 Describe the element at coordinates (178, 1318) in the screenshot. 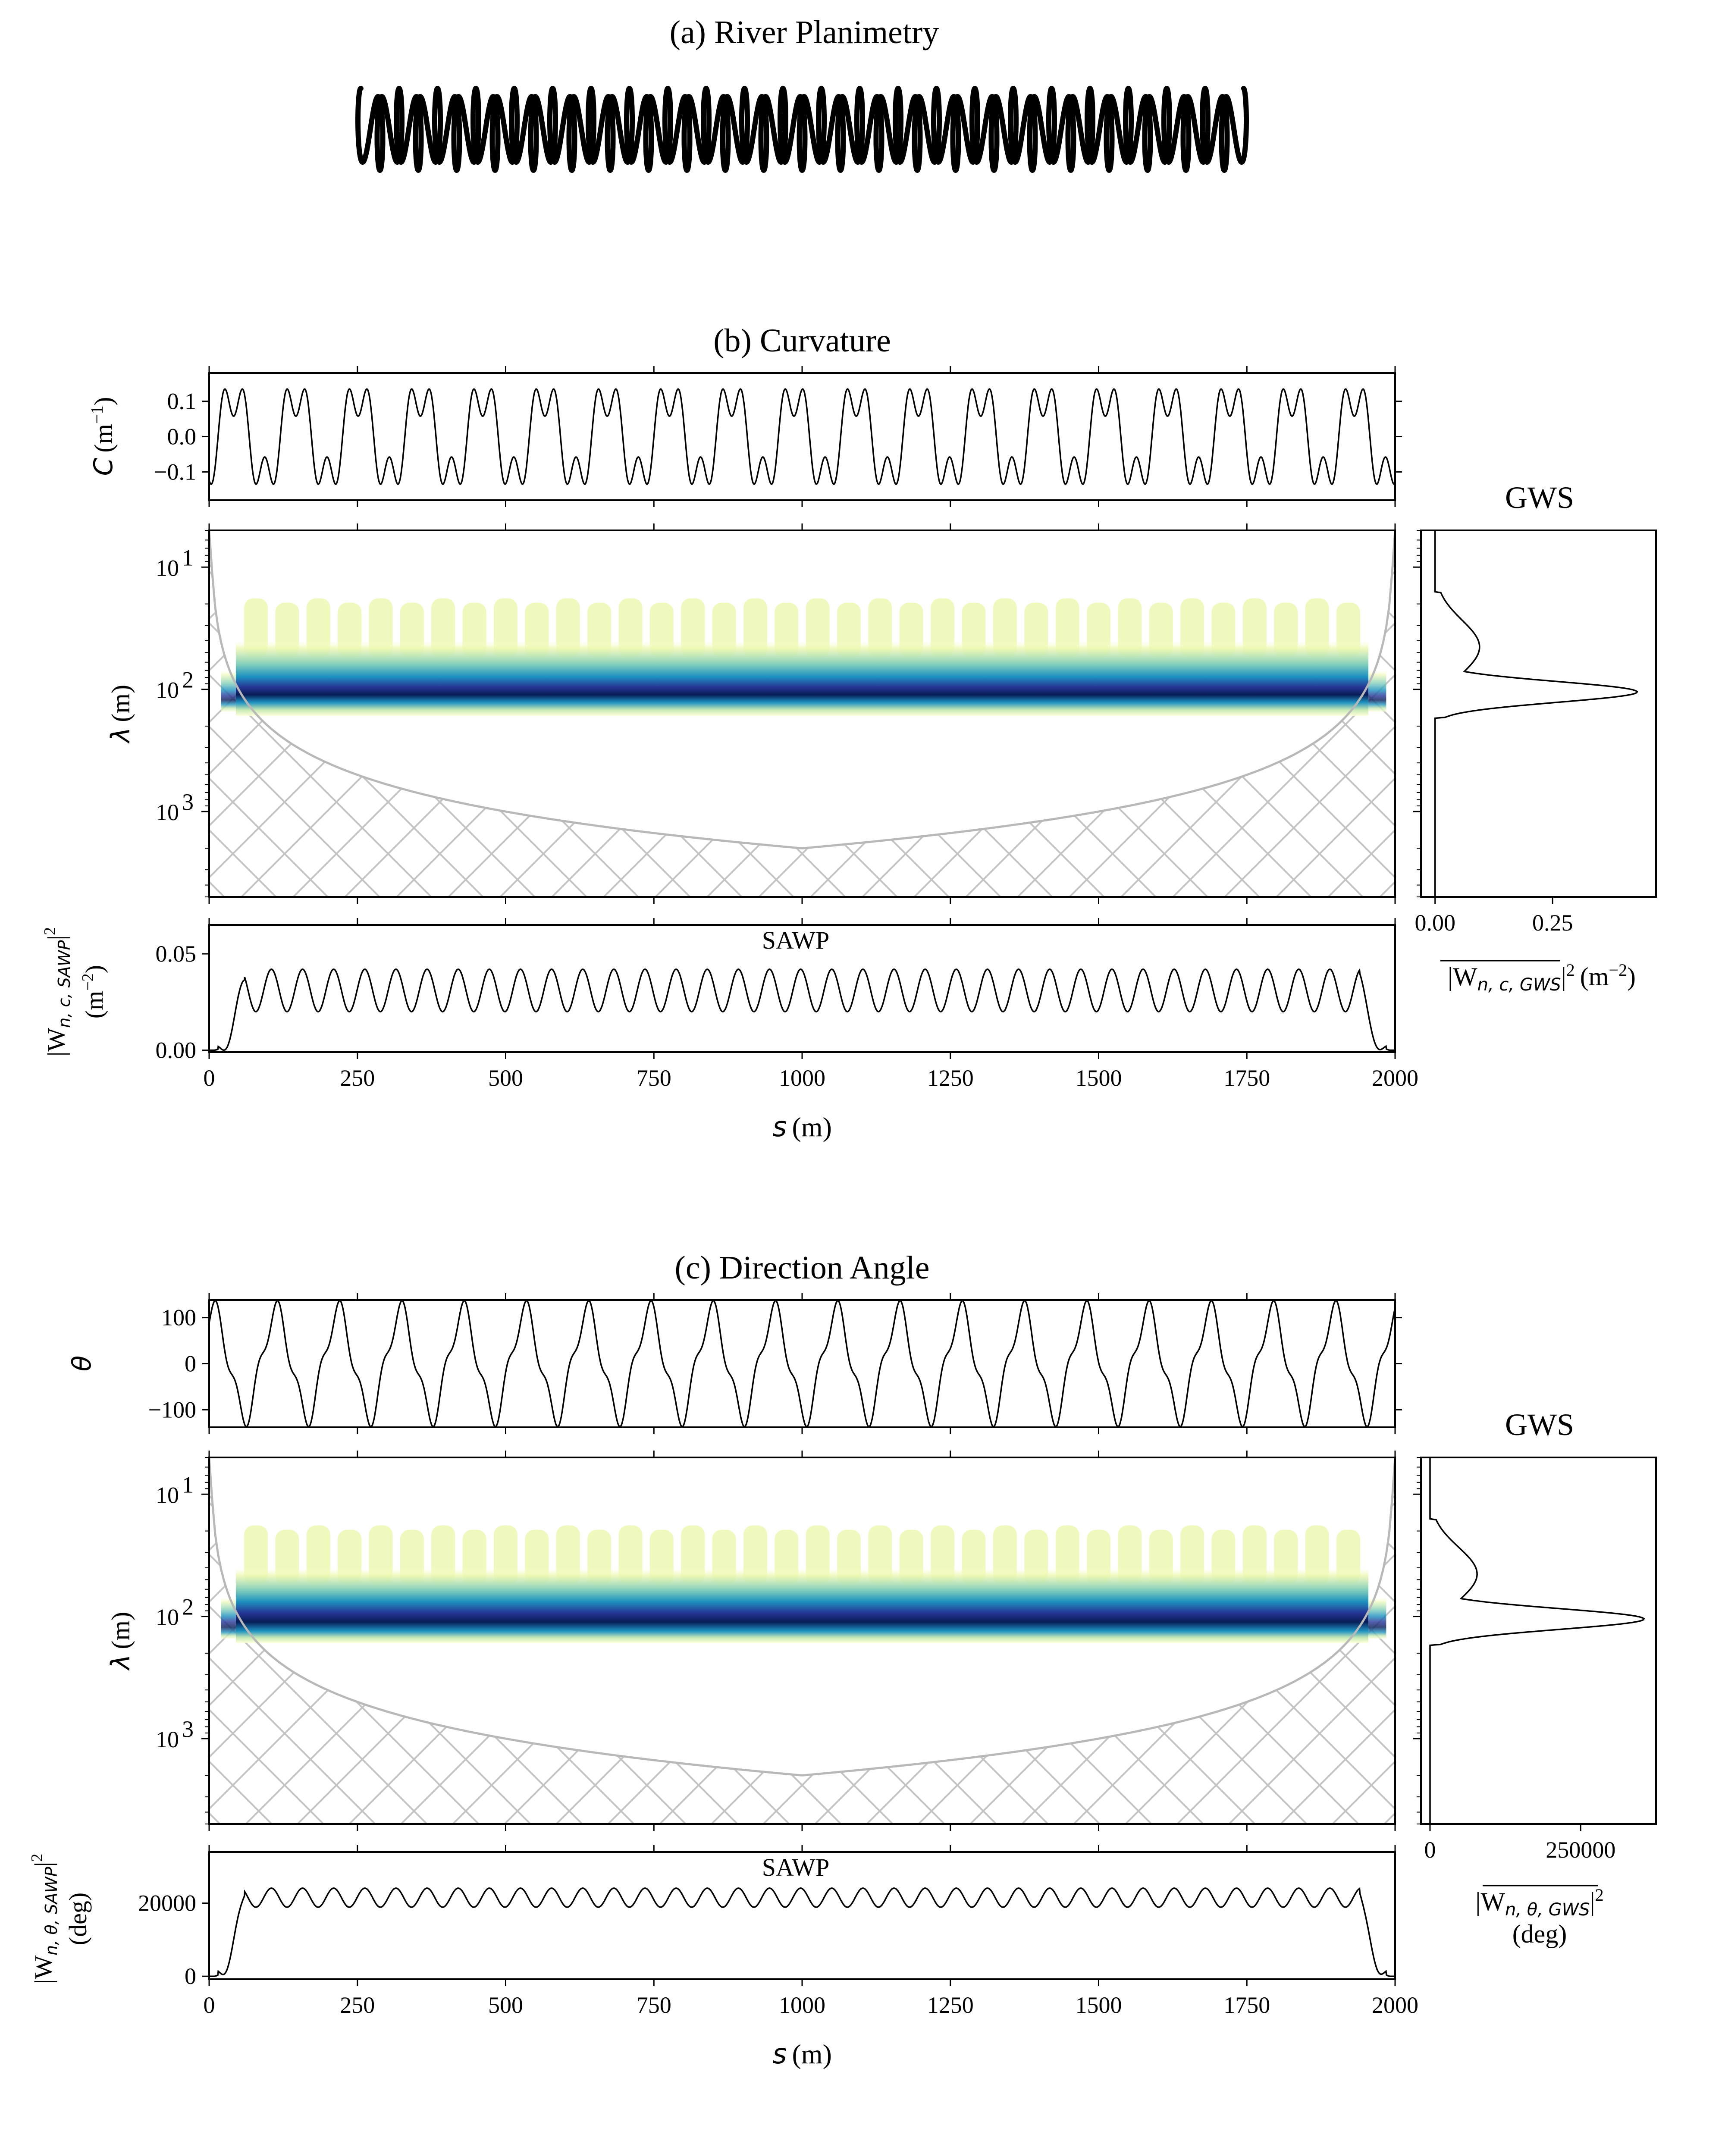

I see `y-tick-label: 100` at that location.